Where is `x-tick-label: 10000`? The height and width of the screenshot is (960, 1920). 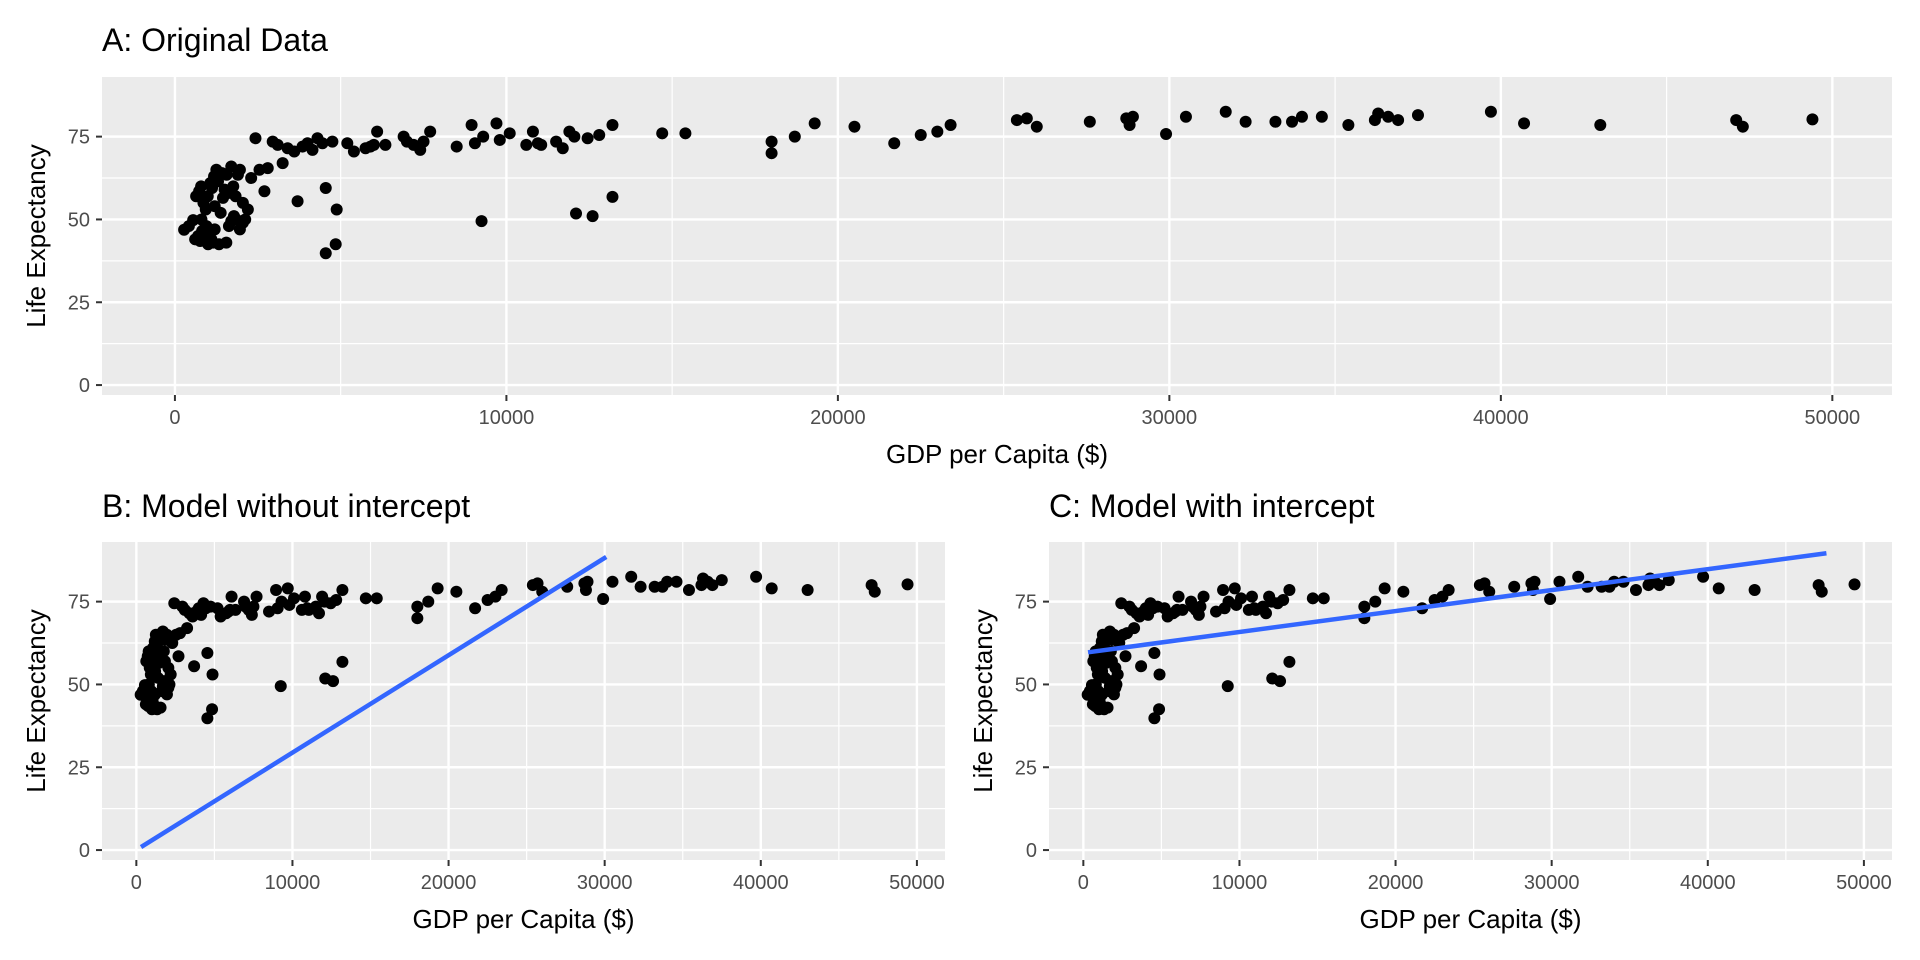
x-tick-label: 10000 is located at coordinates (293, 883).